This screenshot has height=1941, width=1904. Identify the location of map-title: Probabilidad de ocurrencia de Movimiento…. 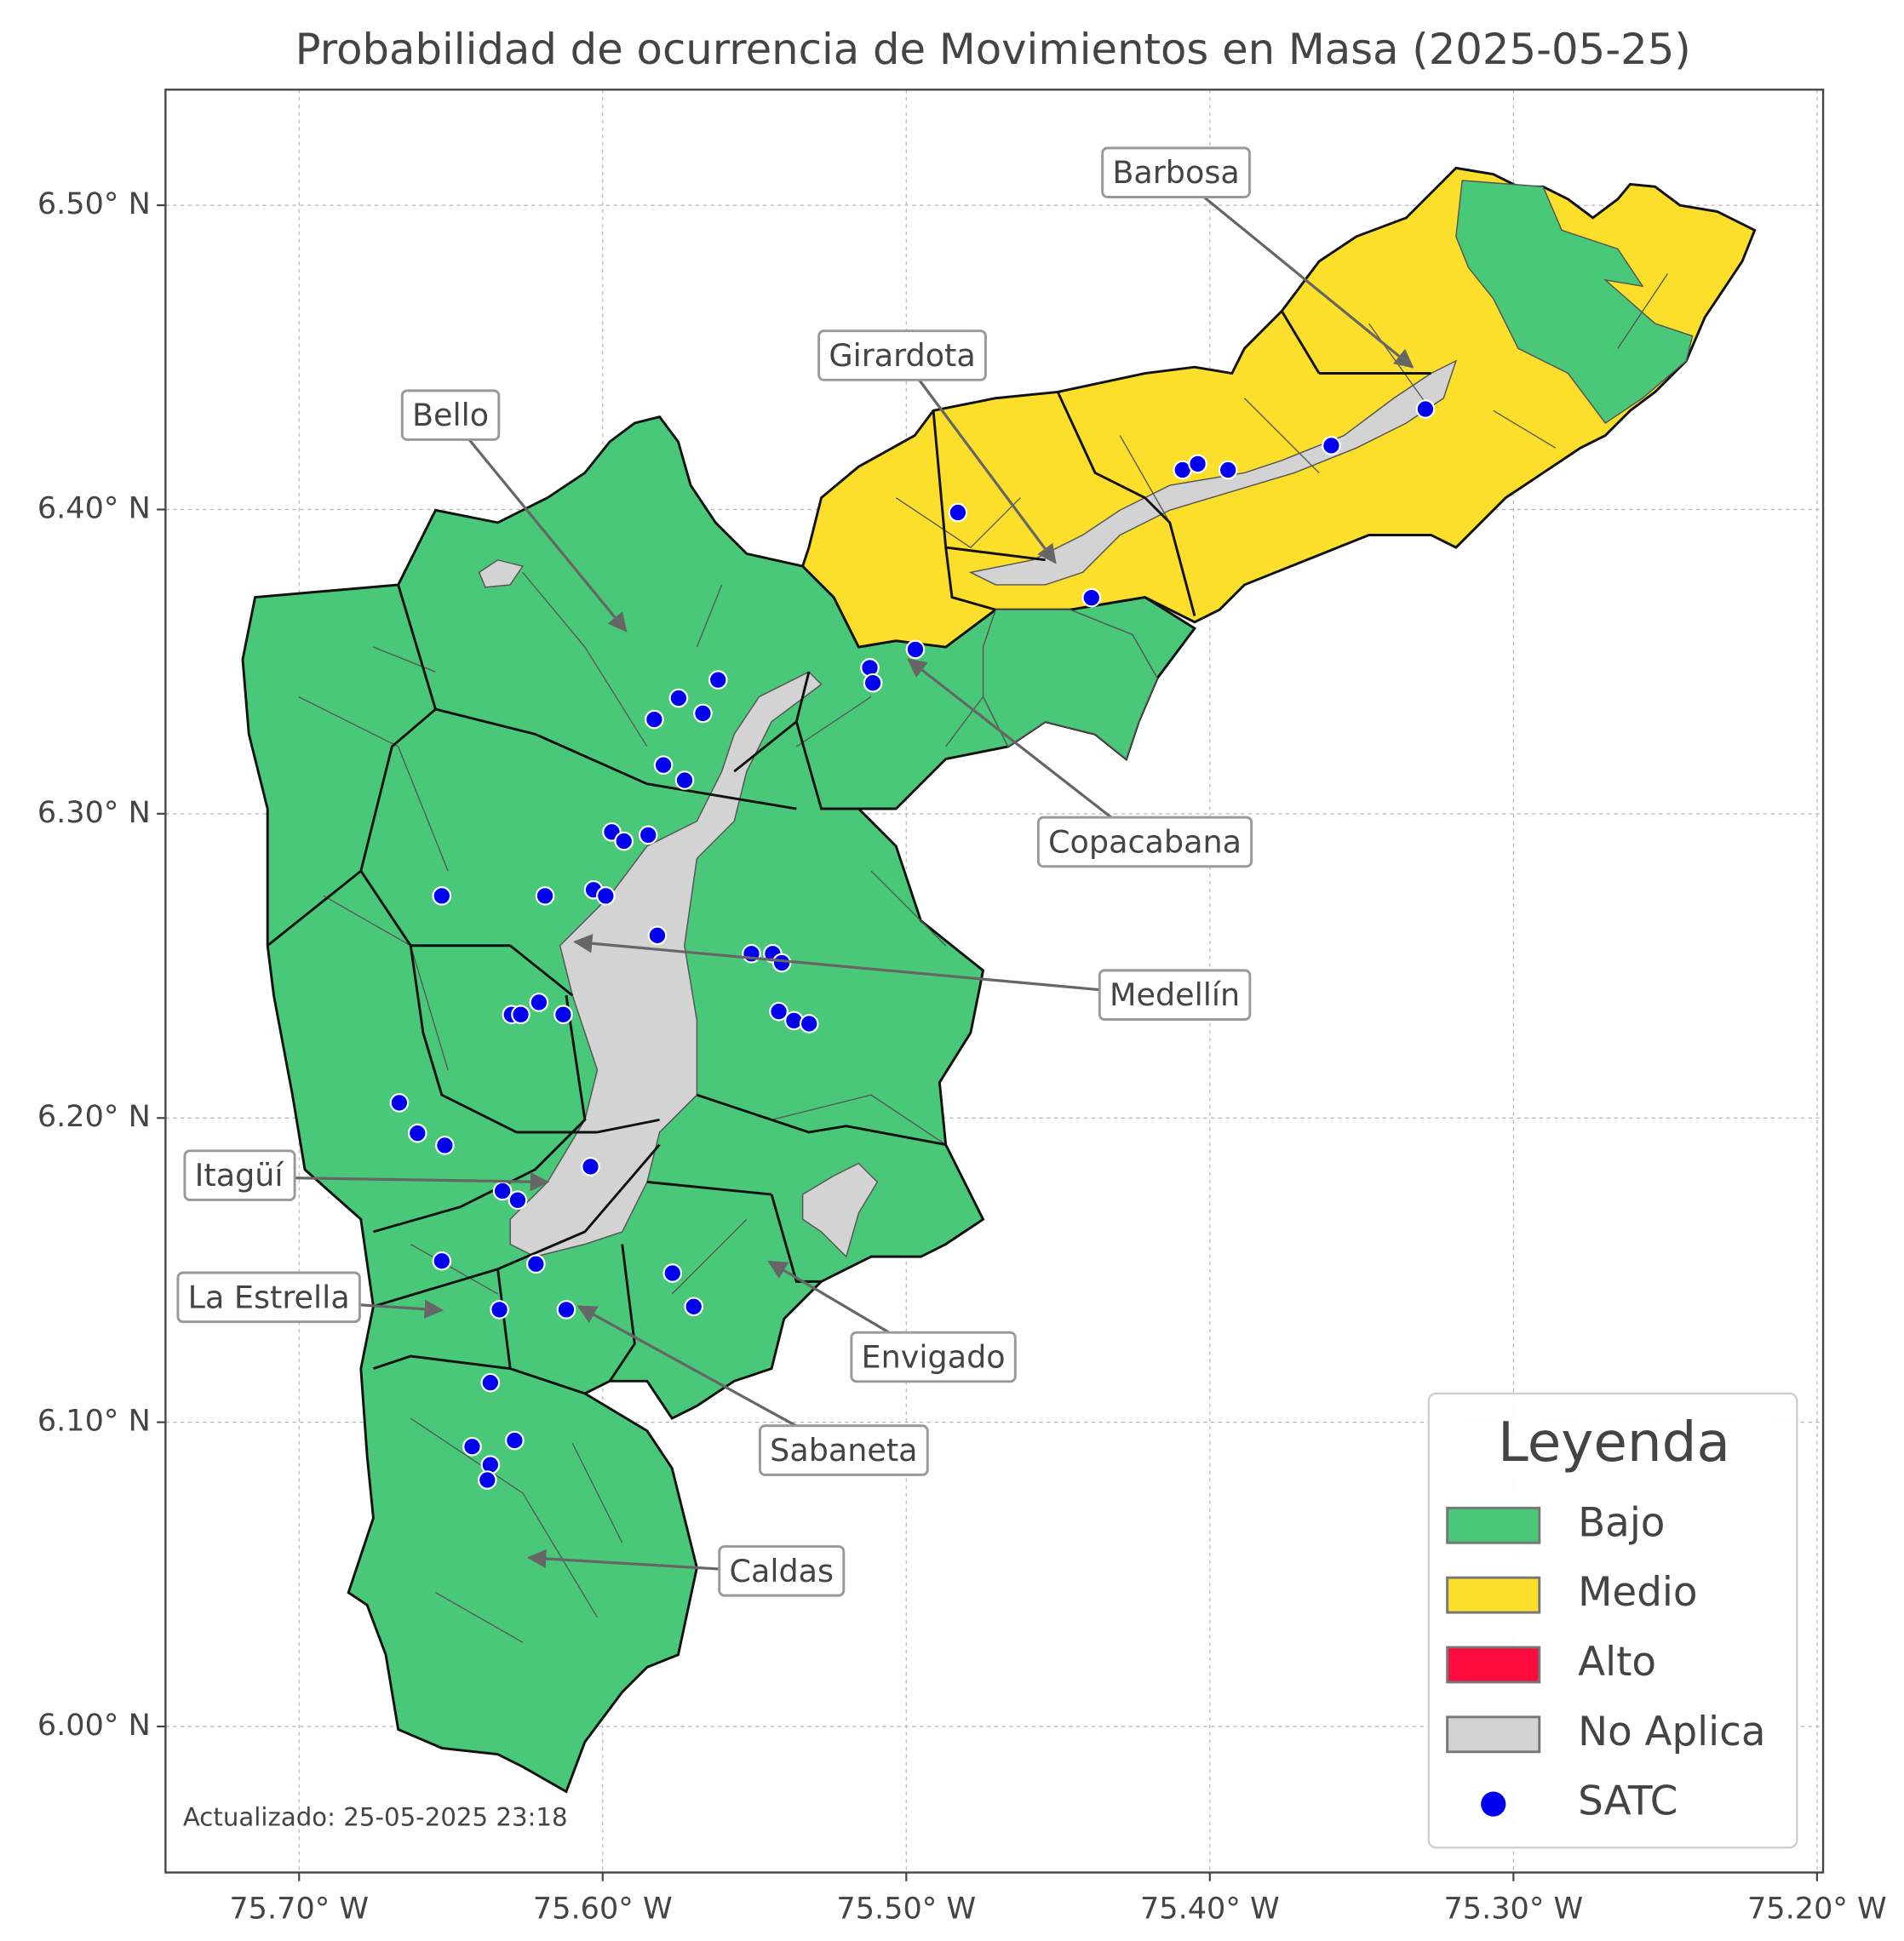
(993, 49).